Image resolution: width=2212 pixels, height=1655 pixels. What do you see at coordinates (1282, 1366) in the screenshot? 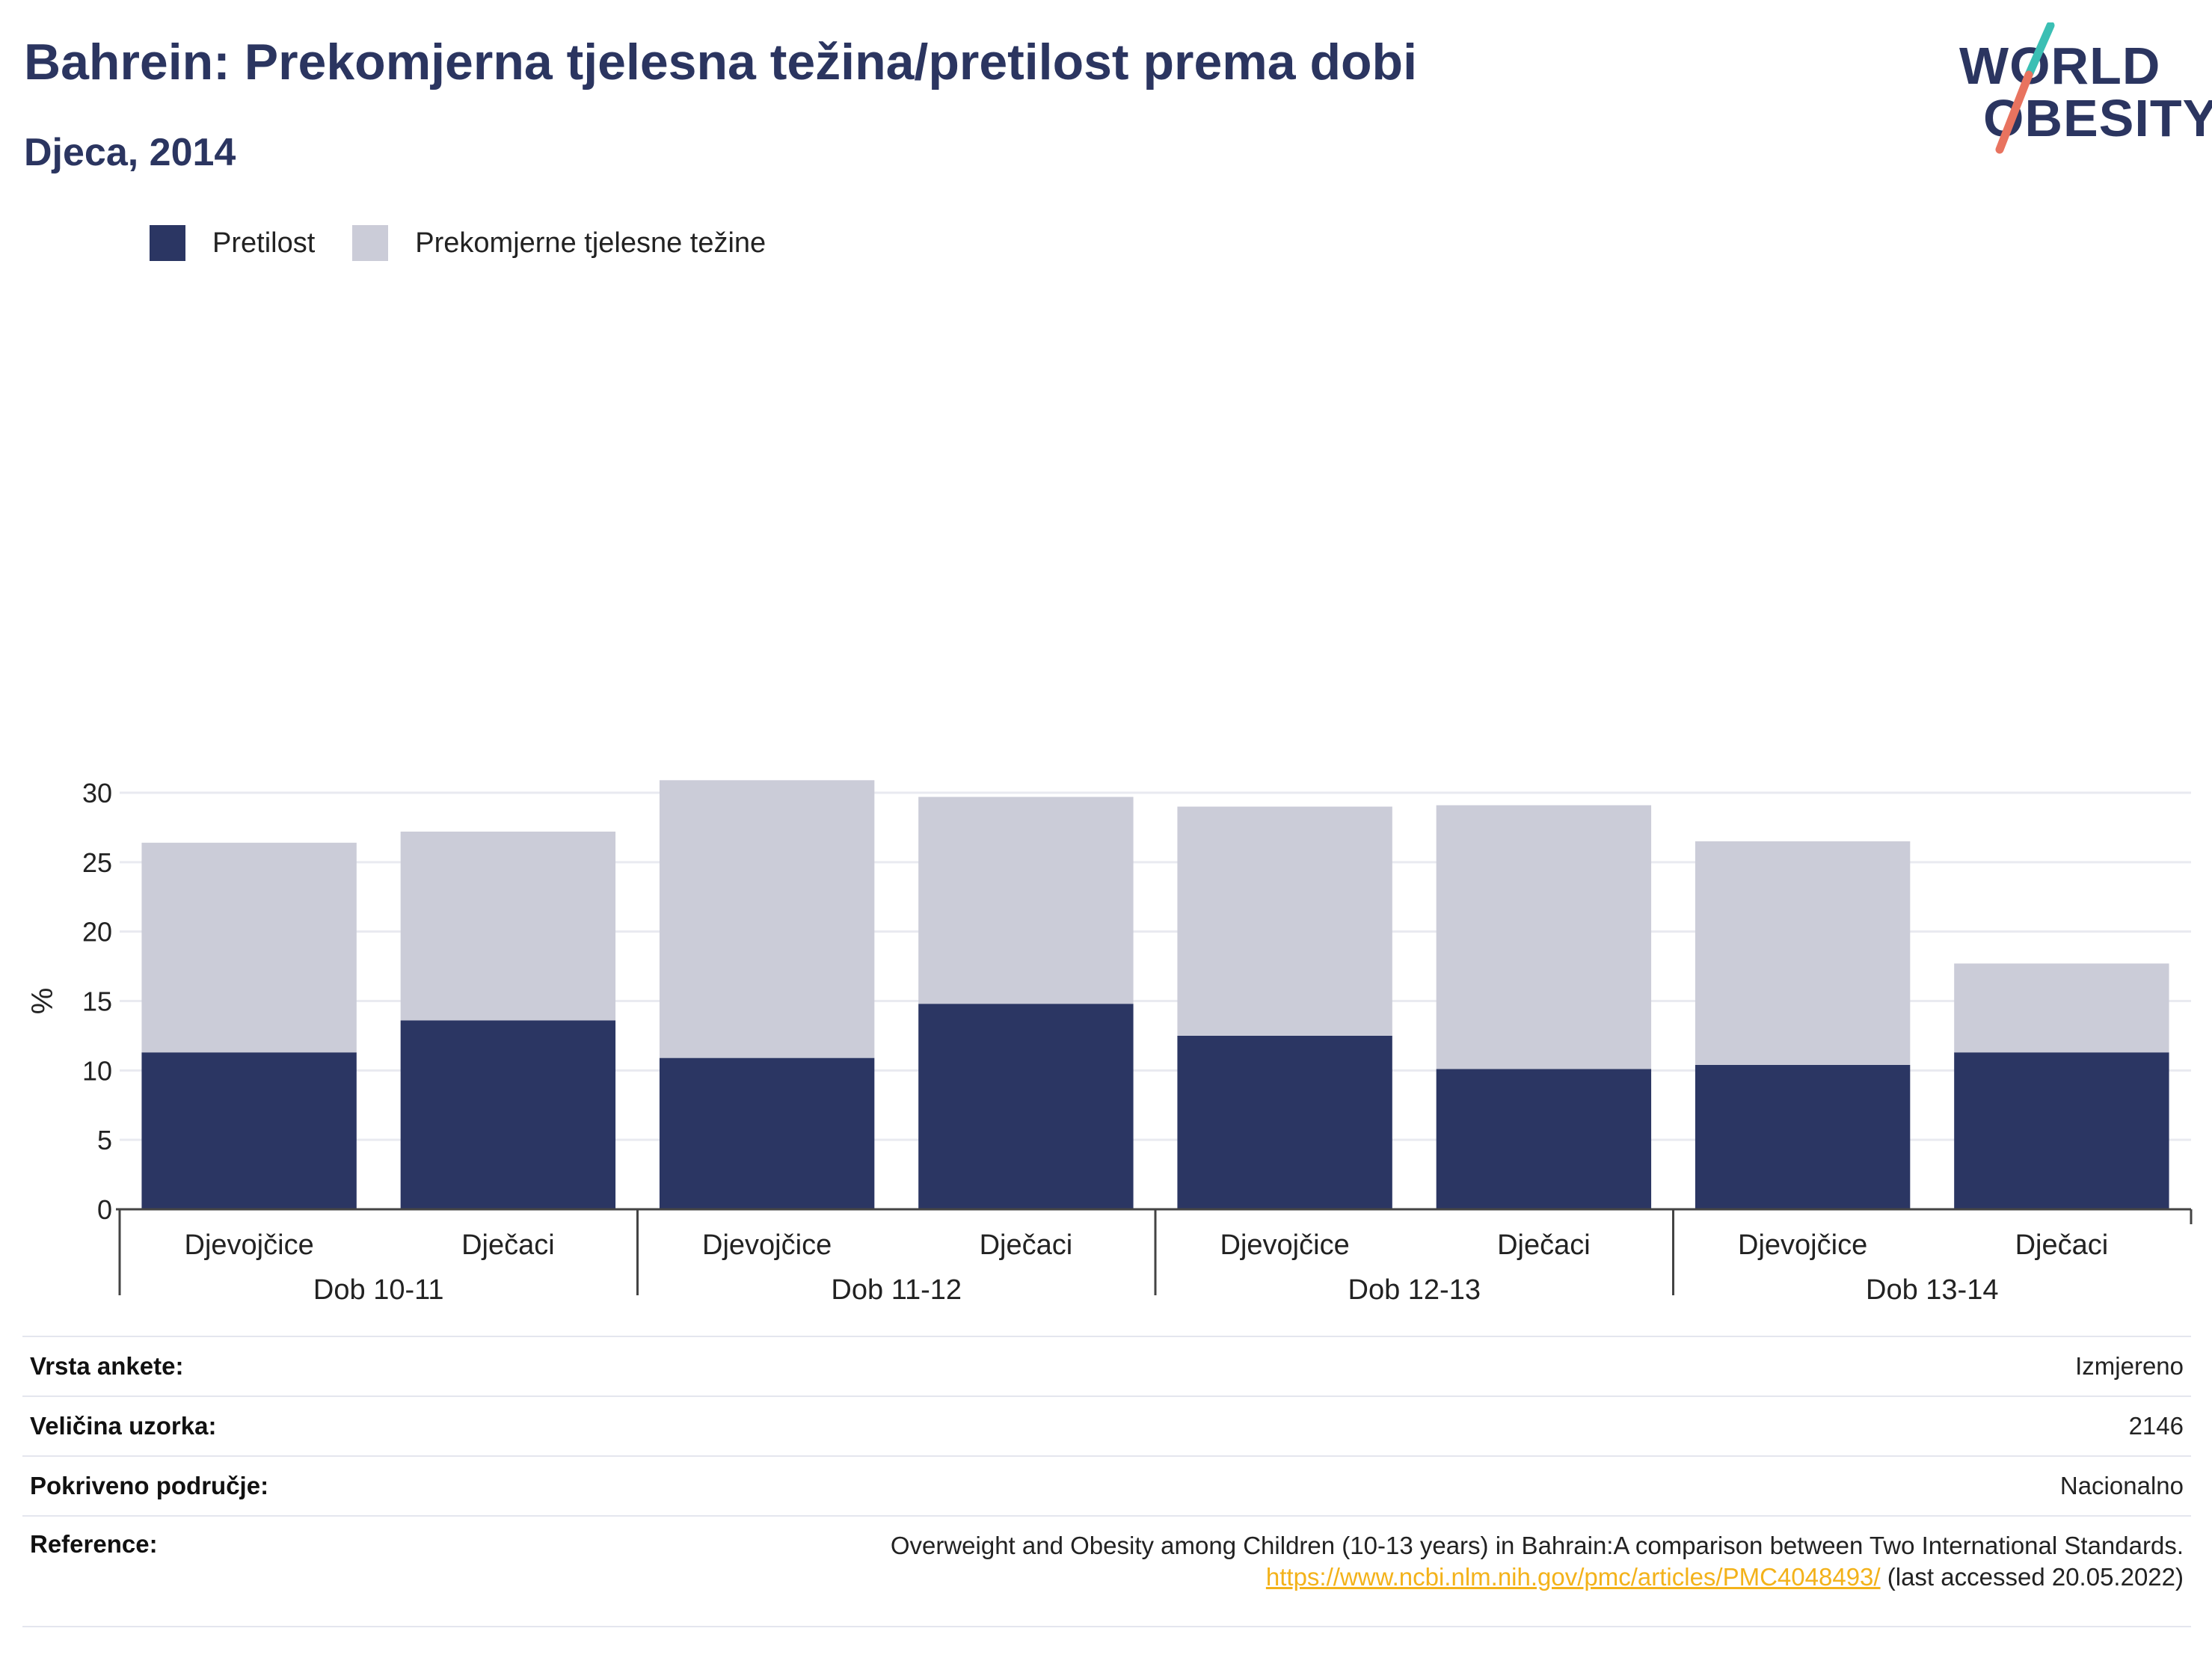
I see `info-value-survey-type: Izmjereno` at bounding box center [1282, 1366].